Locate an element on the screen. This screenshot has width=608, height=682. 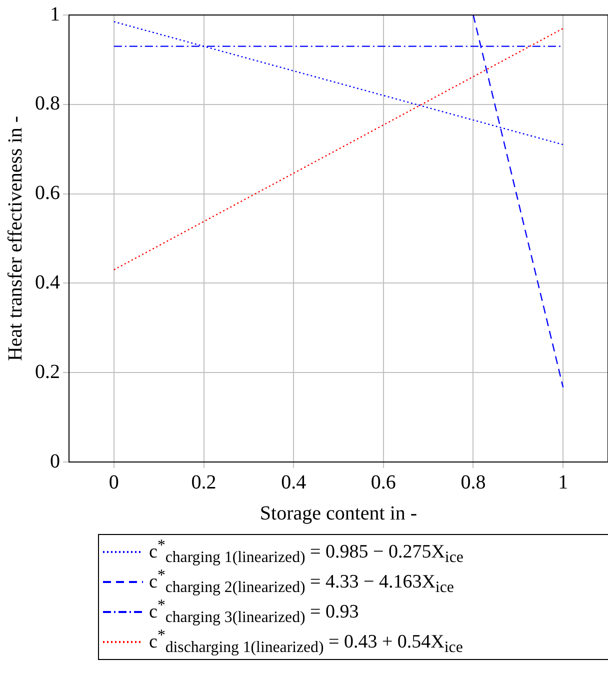
y-tick-label: 0.8 is located at coordinates (47, 103).